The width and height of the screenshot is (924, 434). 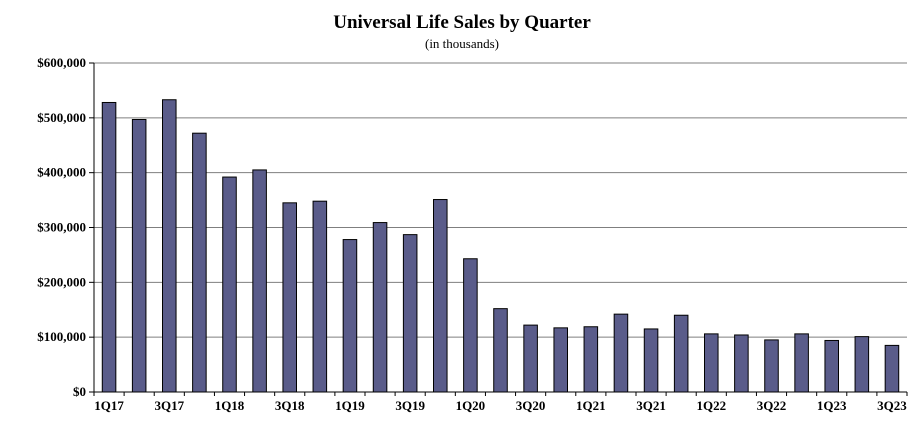 What do you see at coordinates (230, 405) in the screenshot?
I see `x-tick-label: 1Q18` at bounding box center [230, 405].